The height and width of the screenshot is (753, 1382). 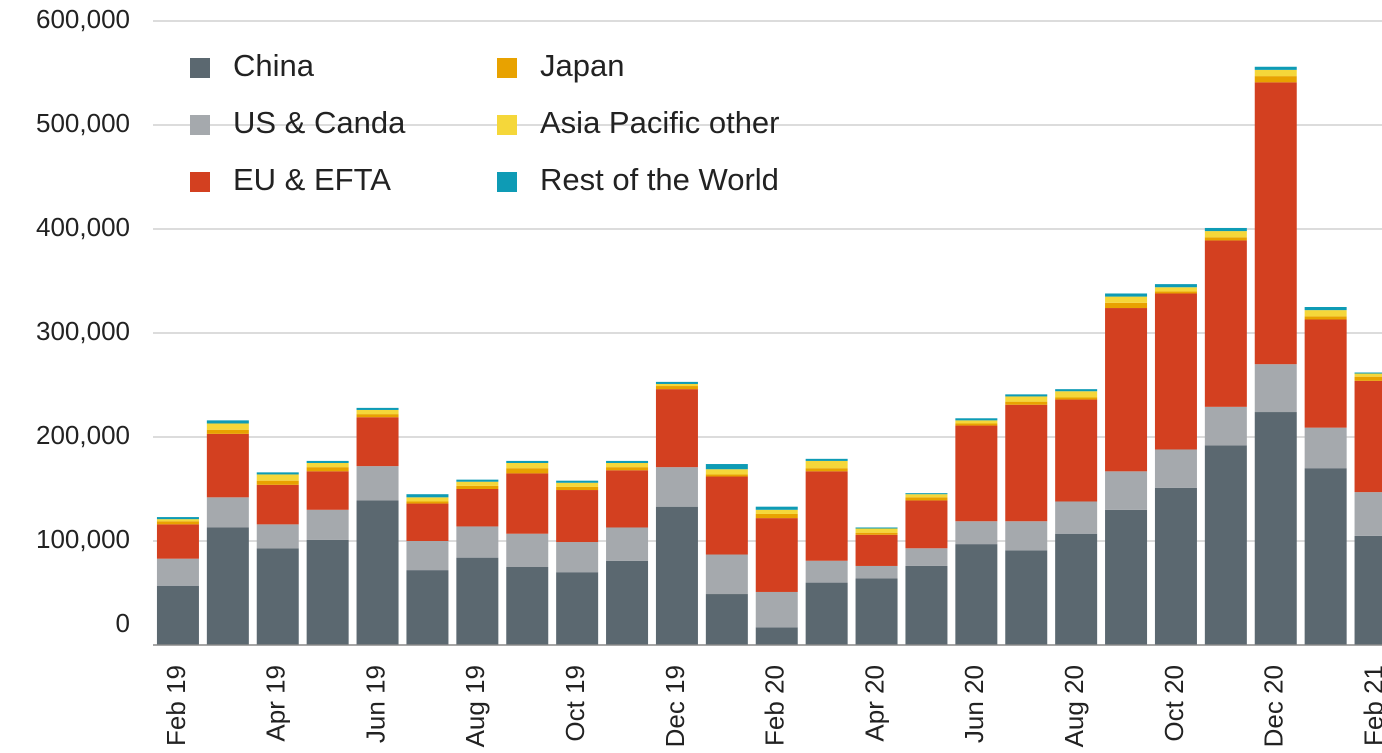 I want to click on y-tick-label: 300,000, so click(x=83, y=331).